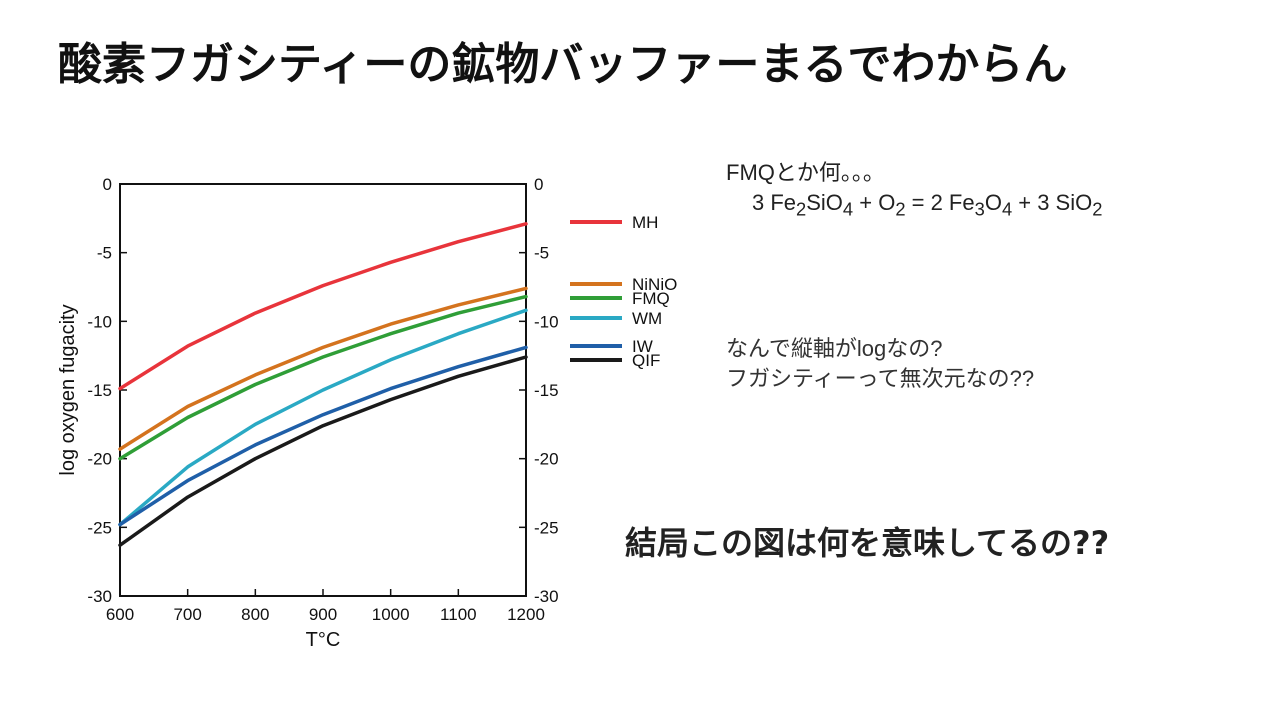 This screenshot has width=1280, height=720. What do you see at coordinates (187, 614) in the screenshot?
I see `x-tick-label: 700` at bounding box center [187, 614].